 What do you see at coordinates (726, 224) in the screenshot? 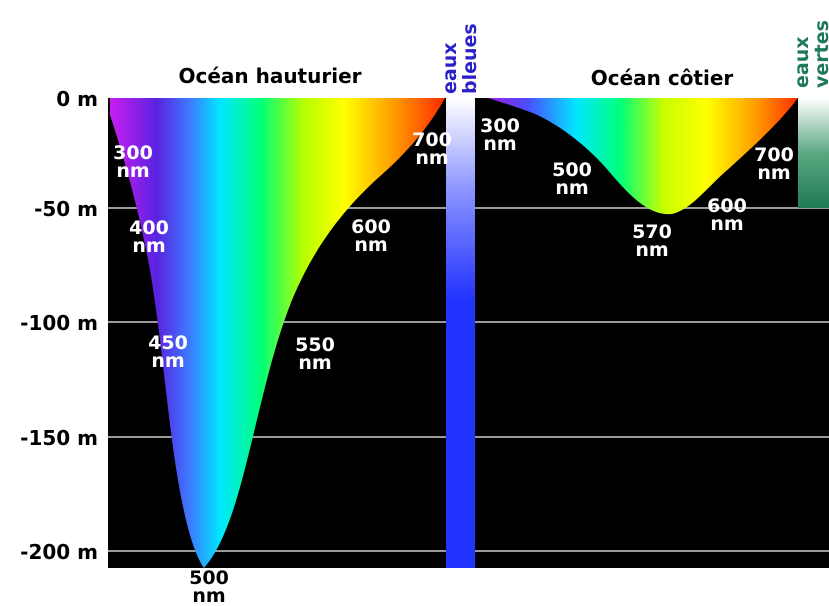
I see `wl-coast-600-unit: nm` at bounding box center [726, 224].